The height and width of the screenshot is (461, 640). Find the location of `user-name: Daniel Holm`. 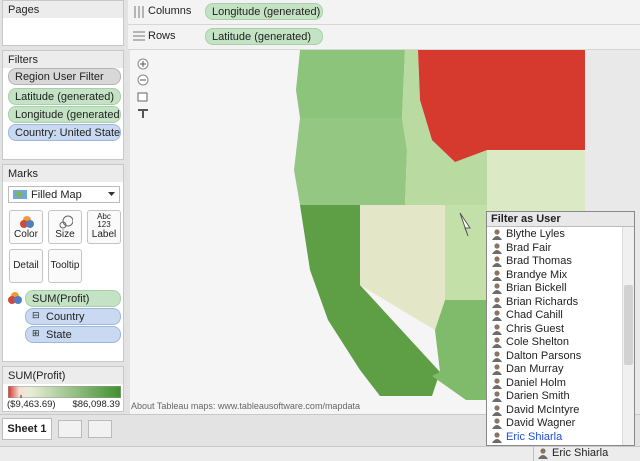

user-name: Daniel Holm is located at coordinates (536, 382).